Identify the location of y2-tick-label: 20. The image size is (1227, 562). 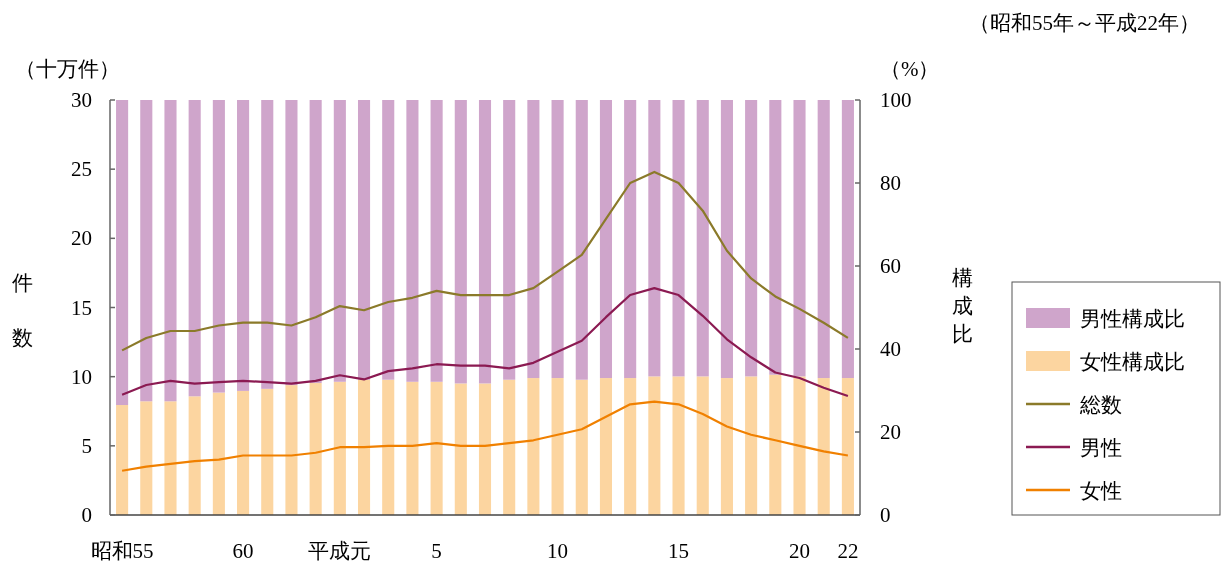
(890, 432).